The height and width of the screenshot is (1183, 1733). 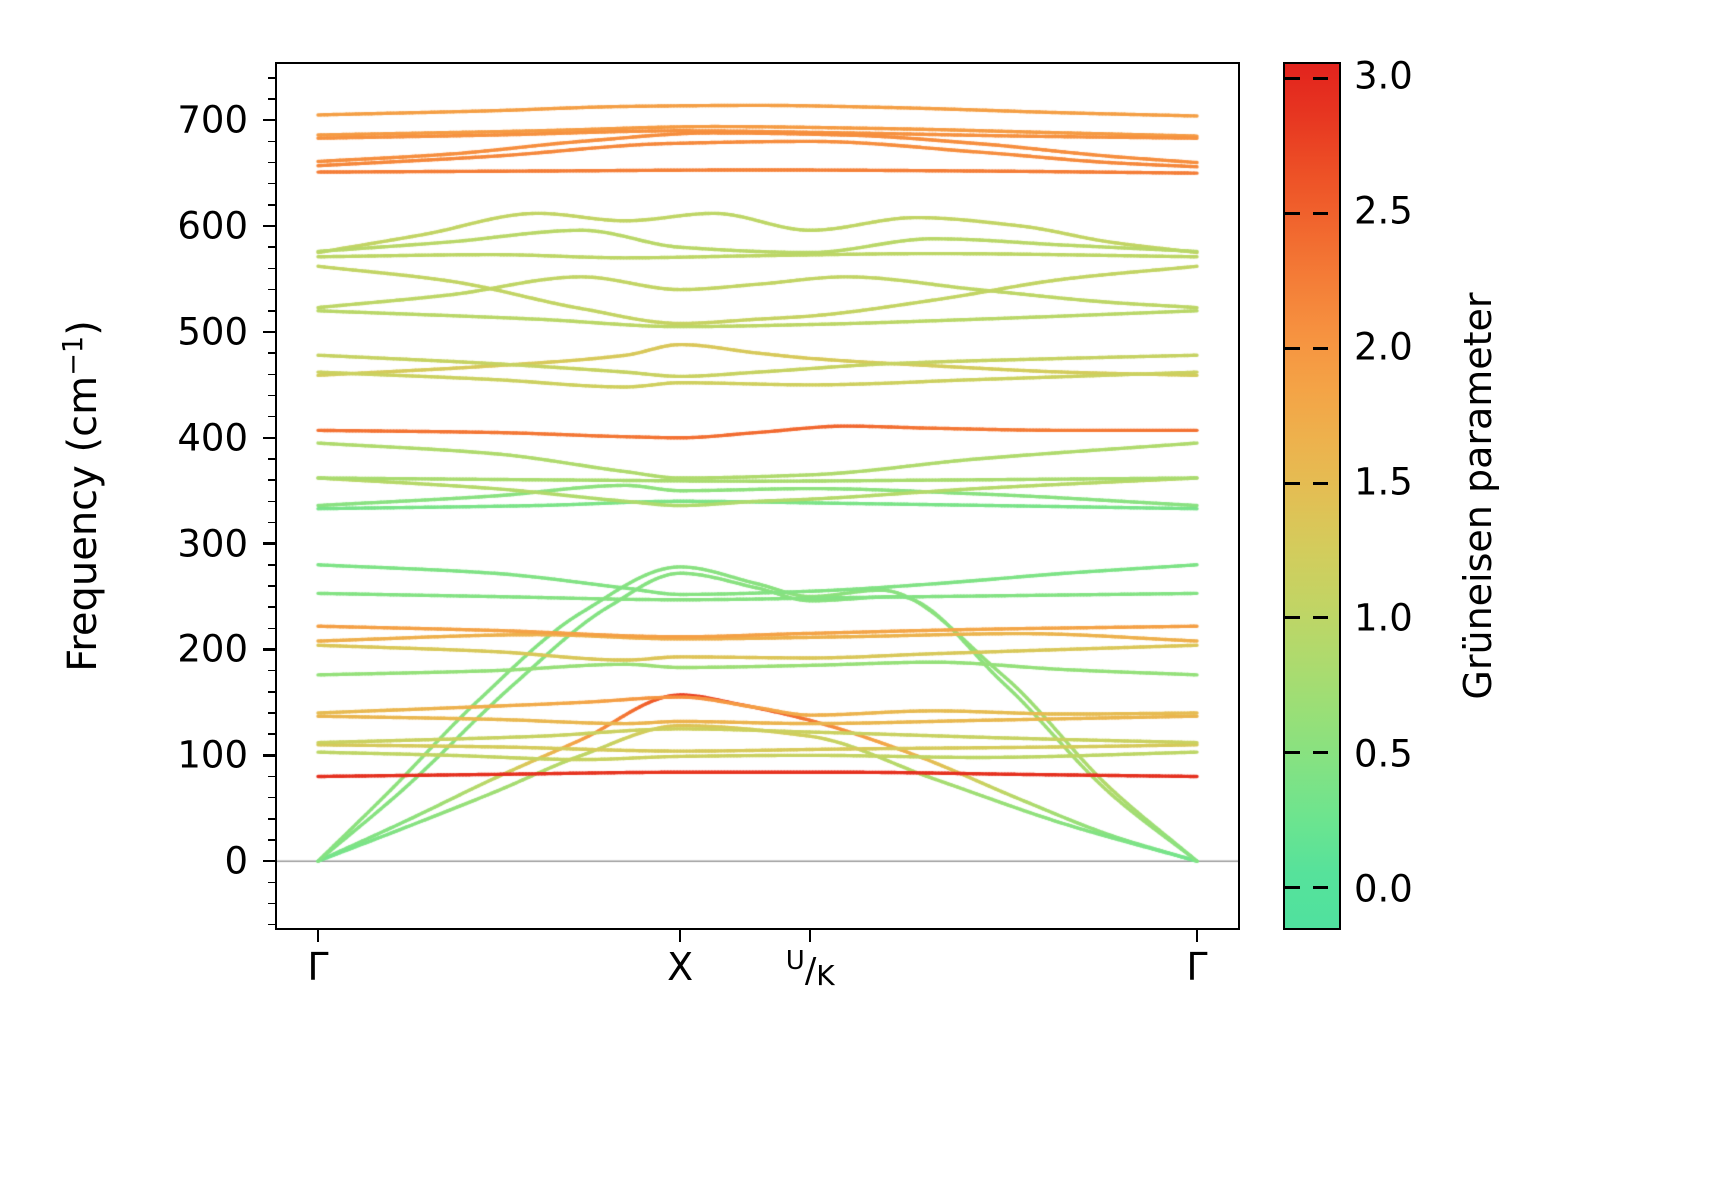 What do you see at coordinates (1383, 347) in the screenshot?
I see `colorbar-tick-label: 2.0` at bounding box center [1383, 347].